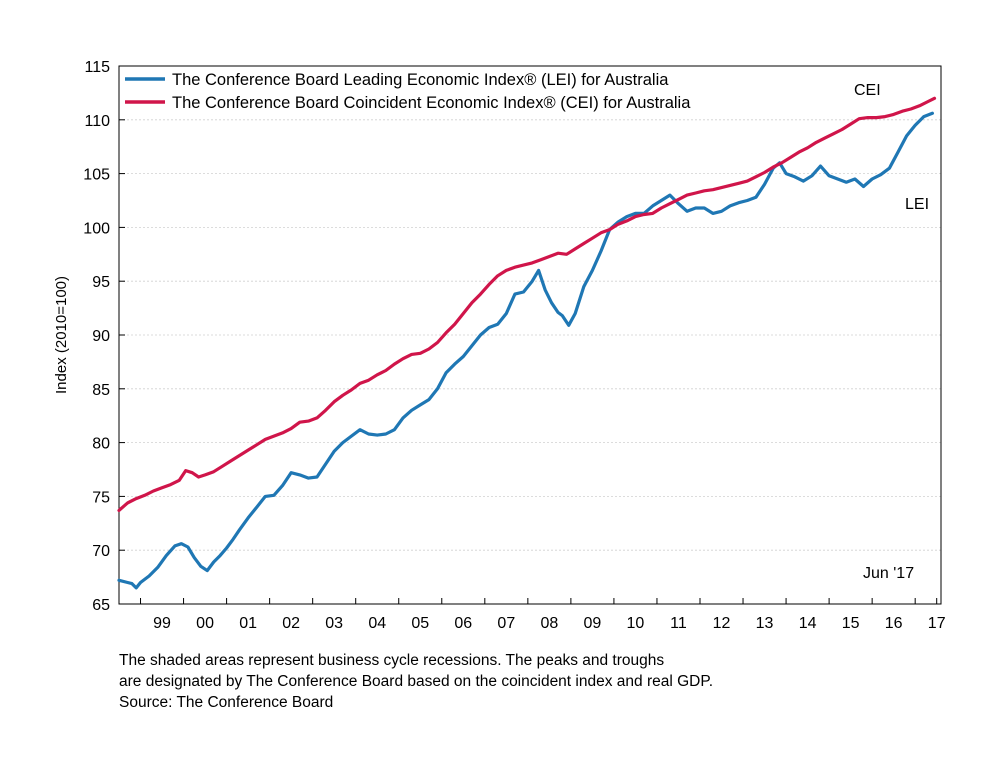 The width and height of the screenshot is (1000, 773). Describe the element at coordinates (101, 605) in the screenshot. I see `y-tick-label: 65` at that location.